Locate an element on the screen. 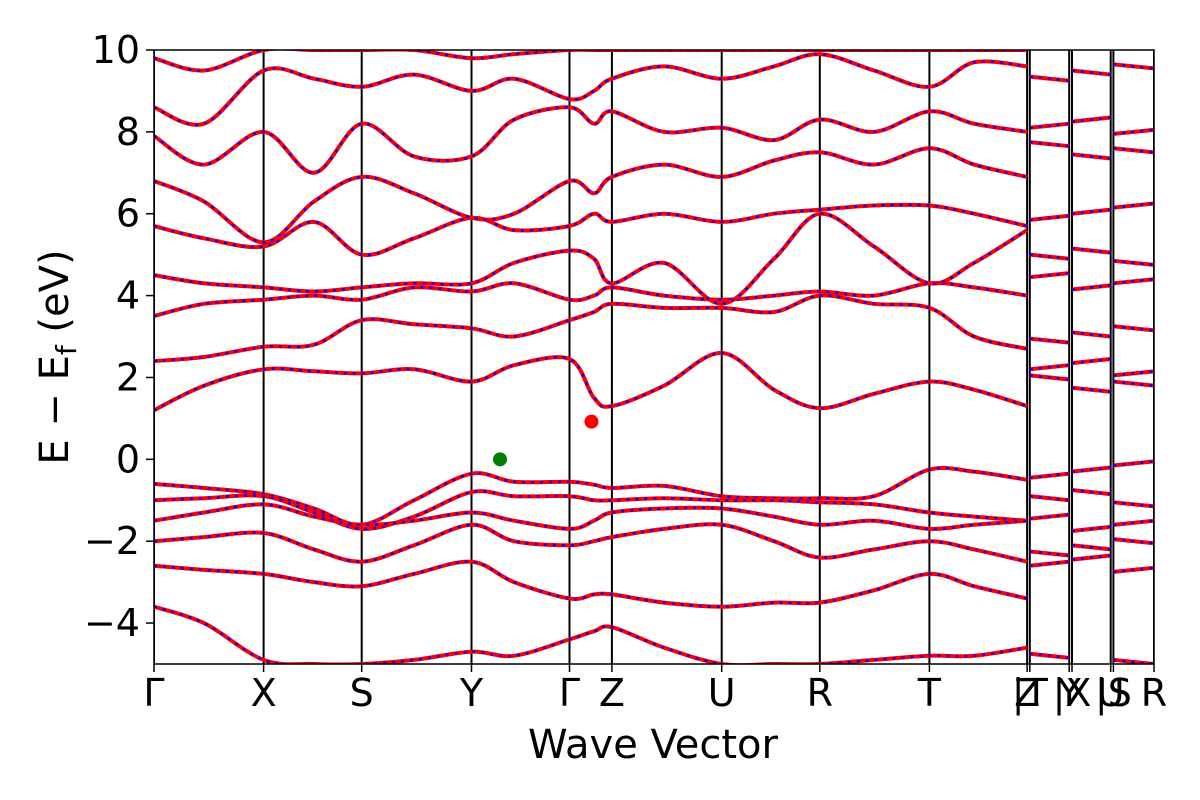  y-axis-title-unit: (eV) is located at coordinates (55, 297).